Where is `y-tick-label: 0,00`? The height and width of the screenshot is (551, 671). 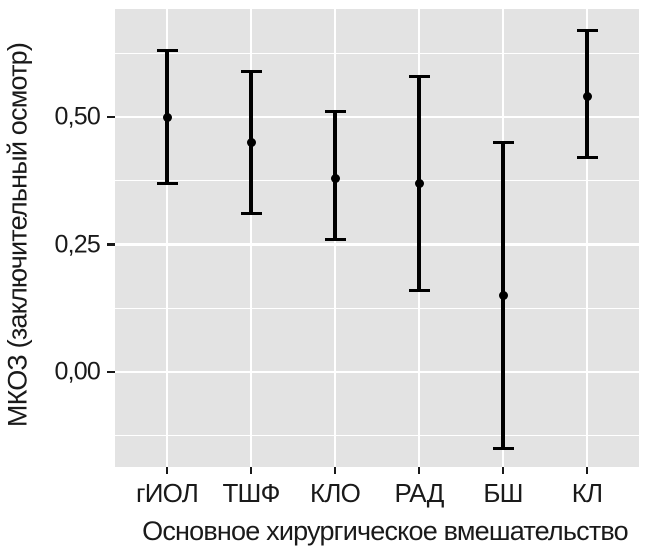
y-tick-label: 0,00 is located at coordinates (77, 371).